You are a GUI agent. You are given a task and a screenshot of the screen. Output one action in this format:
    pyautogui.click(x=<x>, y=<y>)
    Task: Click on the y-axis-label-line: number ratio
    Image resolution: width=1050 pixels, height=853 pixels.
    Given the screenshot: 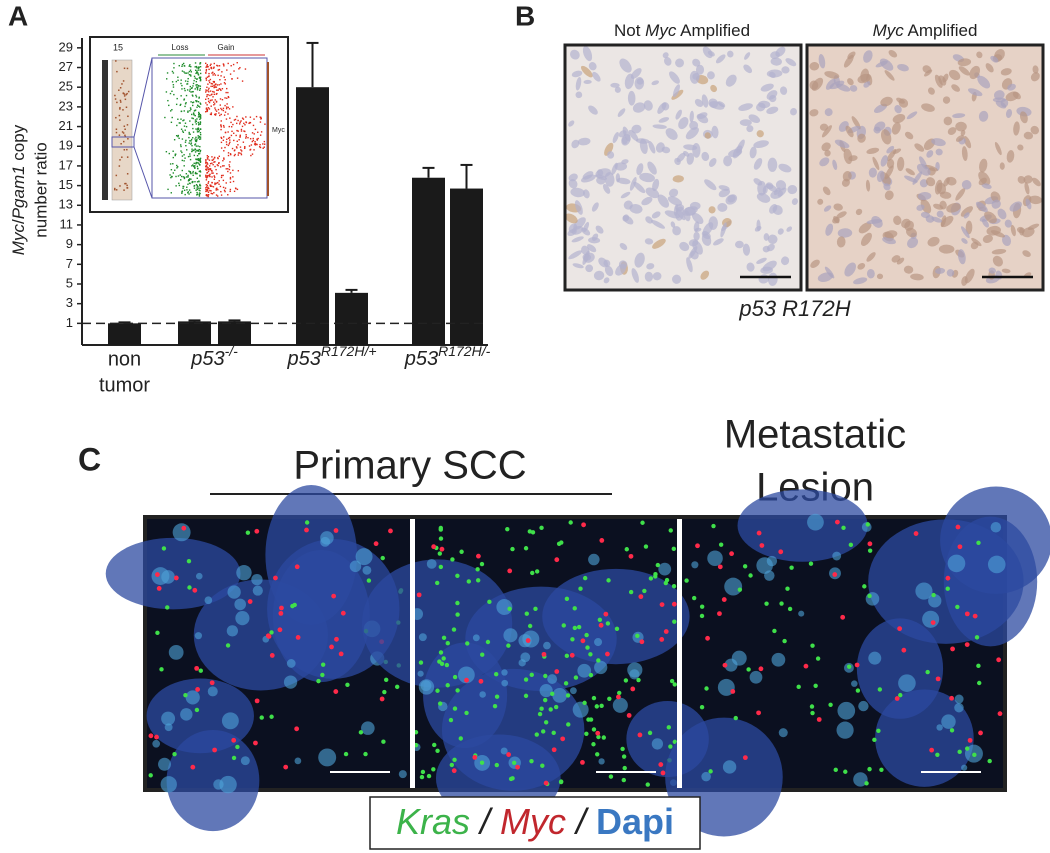 What is the action you would take?
    pyautogui.click(x=40, y=189)
    